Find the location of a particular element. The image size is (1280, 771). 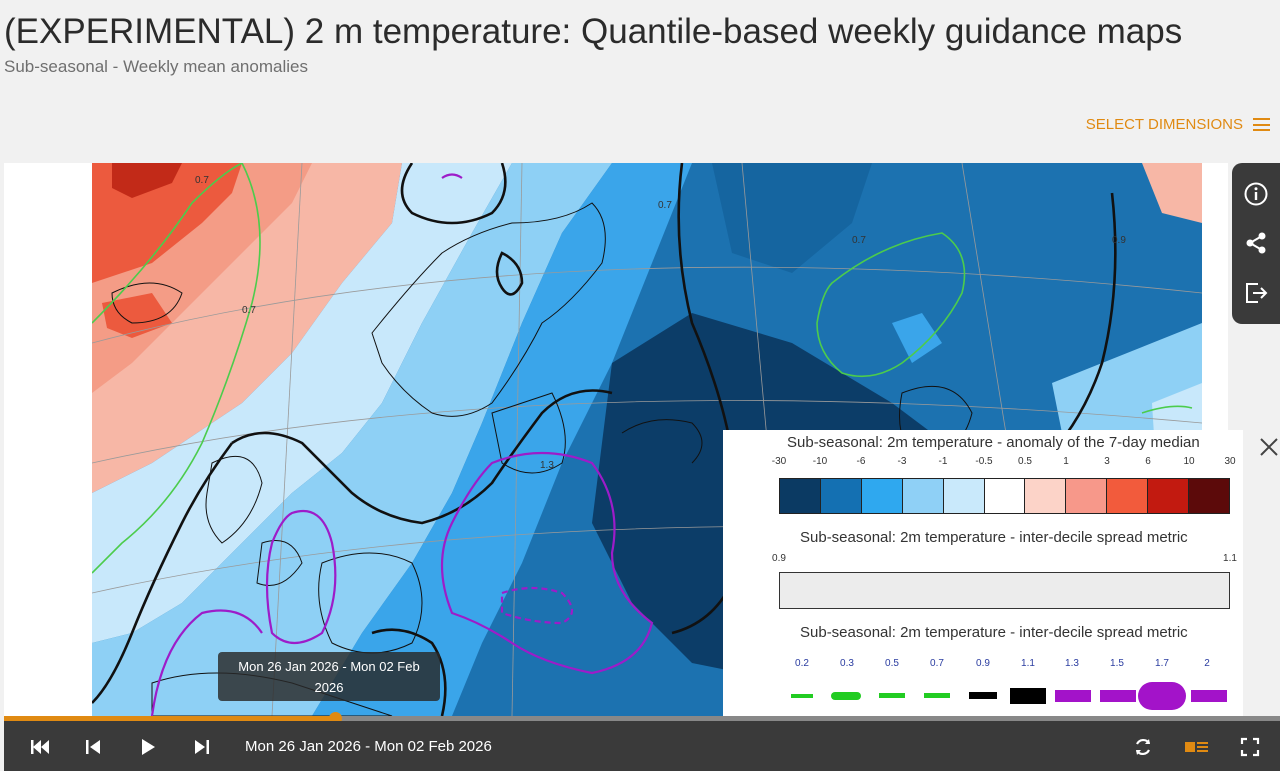

legend-tick: 0.2 is located at coordinates (802, 663).